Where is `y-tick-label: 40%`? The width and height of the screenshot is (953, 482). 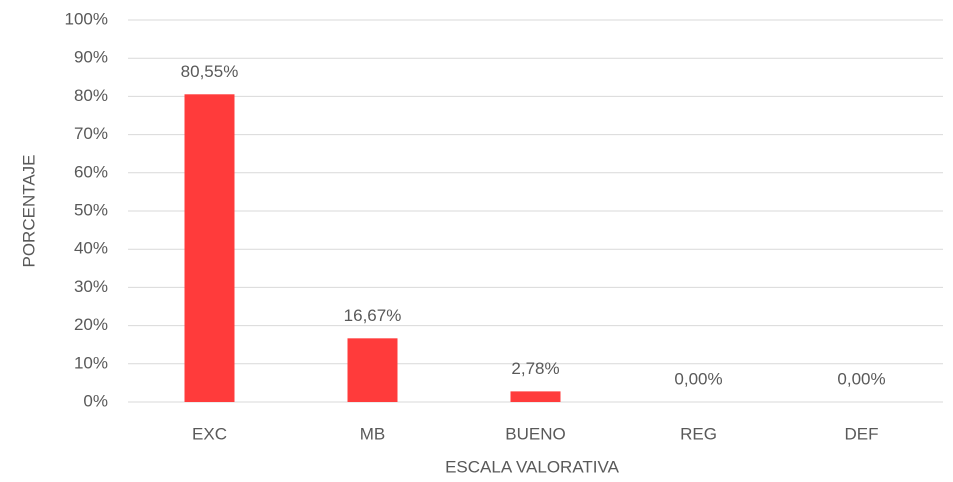
y-tick-label: 40% is located at coordinates (91, 248).